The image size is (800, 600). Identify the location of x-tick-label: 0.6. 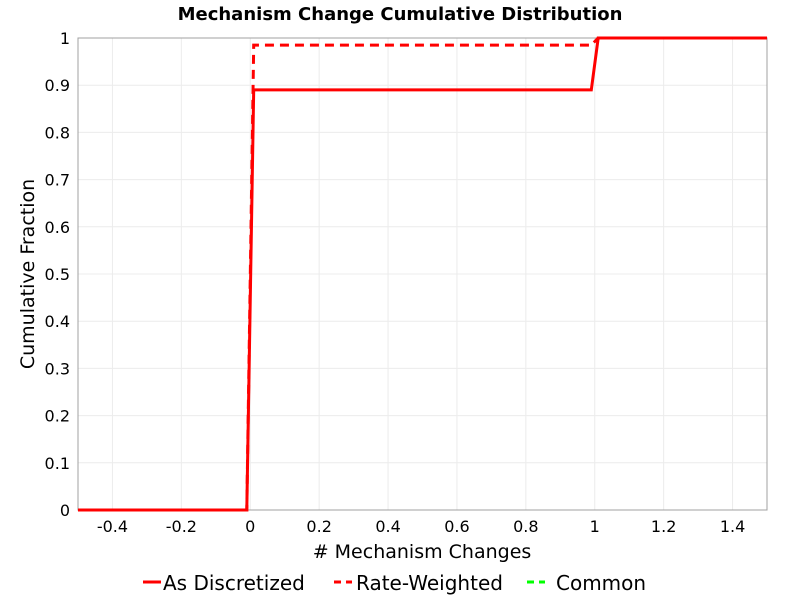
(456, 526).